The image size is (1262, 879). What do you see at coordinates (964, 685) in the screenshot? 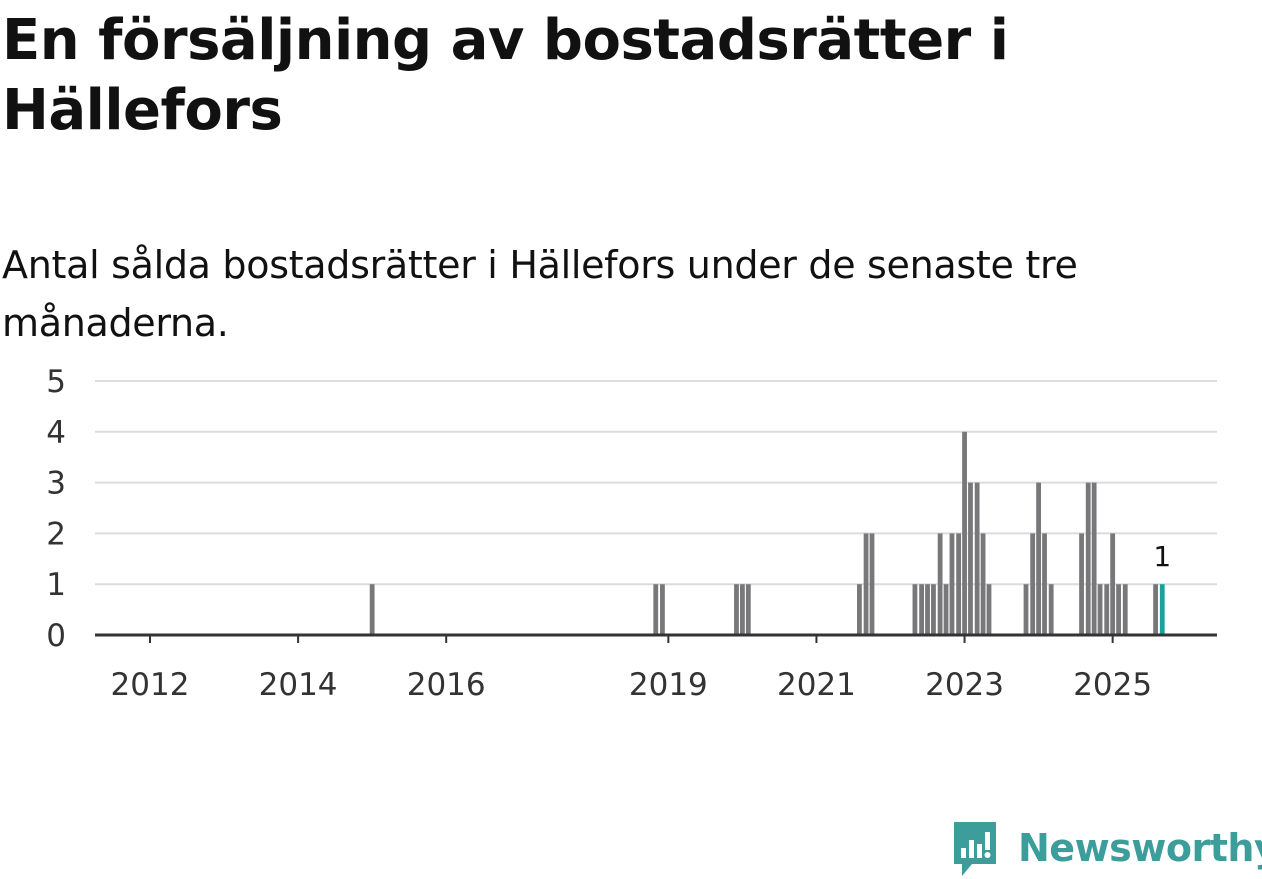
I see `x-tick-label-2023: 2023` at bounding box center [964, 685].